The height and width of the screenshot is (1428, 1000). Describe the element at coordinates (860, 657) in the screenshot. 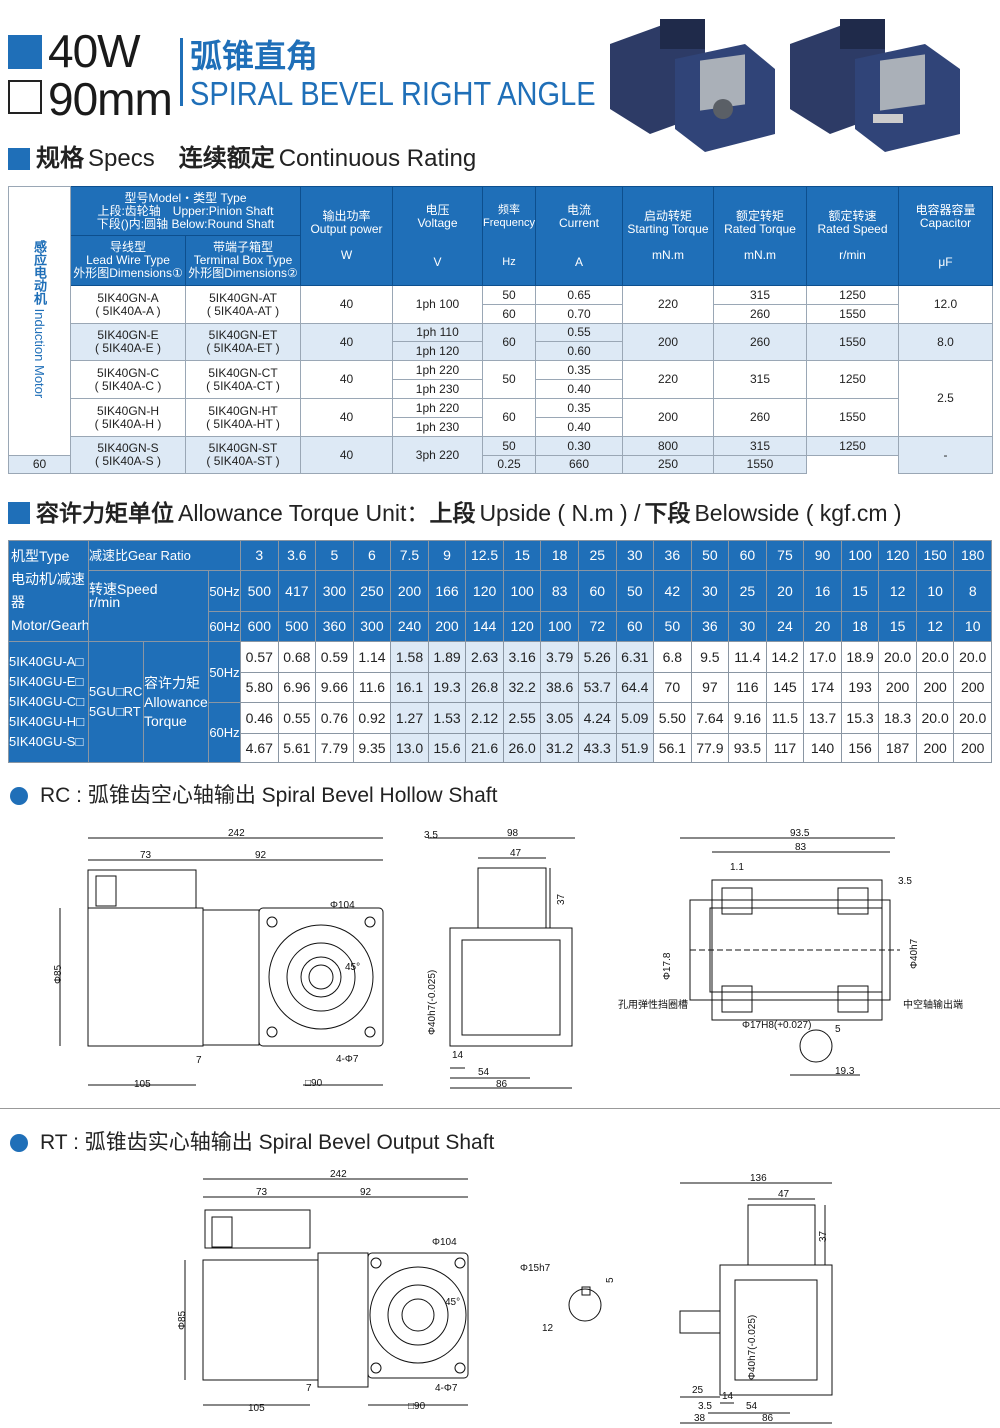

I see `torque-value-cell: 18.9` at that location.